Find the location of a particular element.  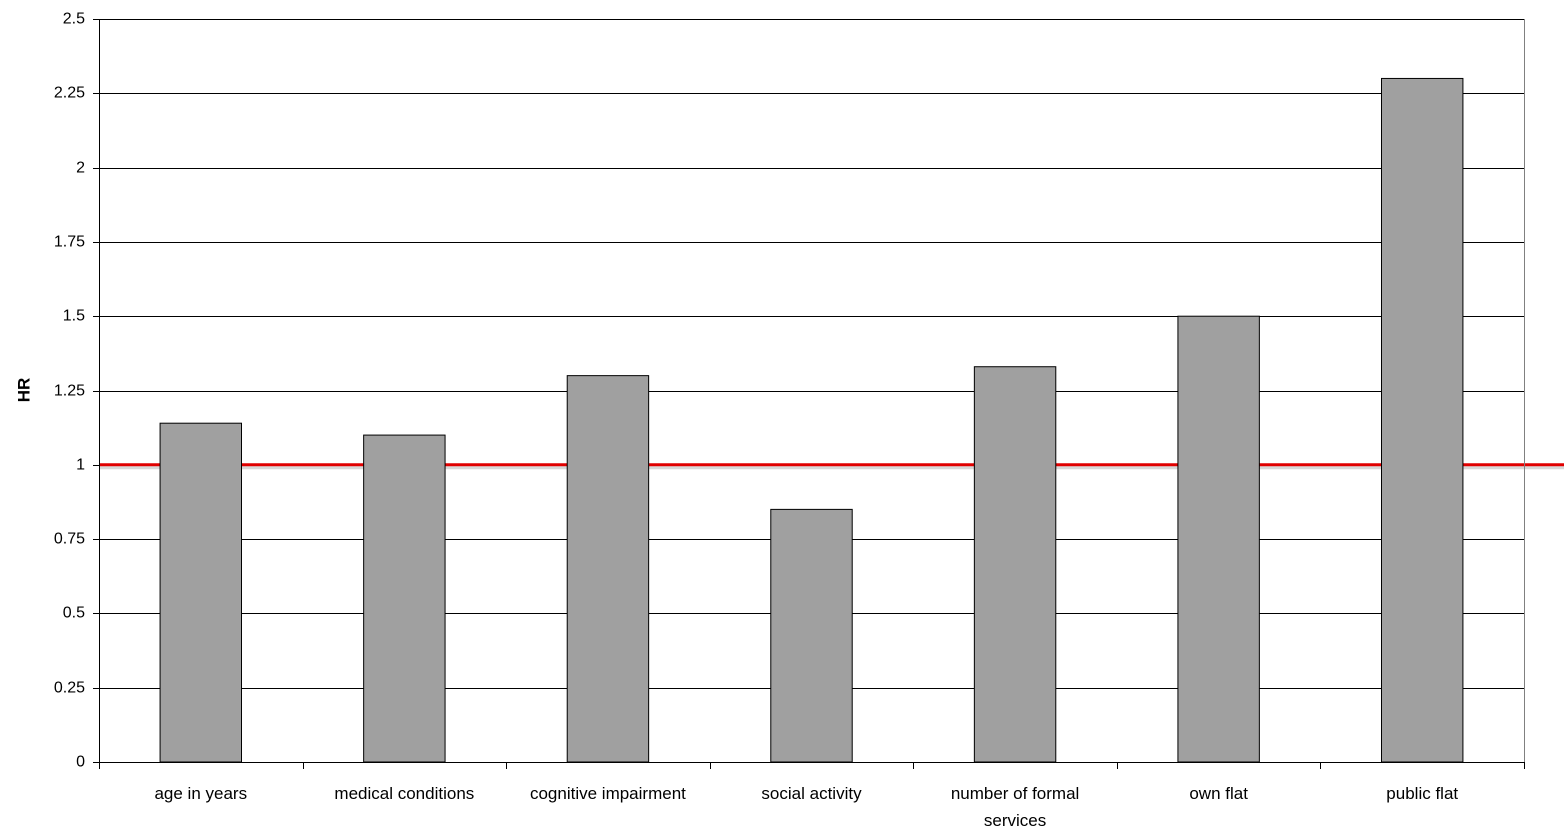

x-category-label-line: age in years is located at coordinates (200, 793).